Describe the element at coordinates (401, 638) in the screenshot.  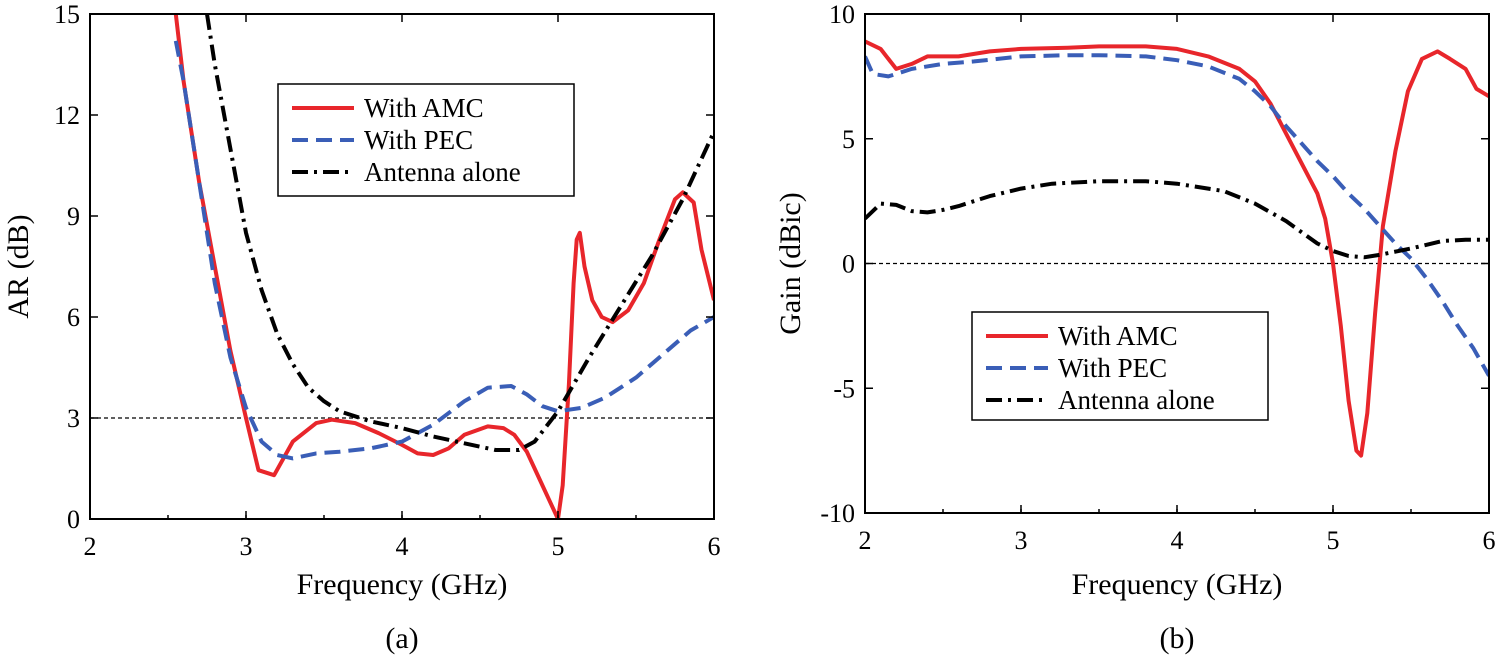
I see `panel-label: (a)` at that location.